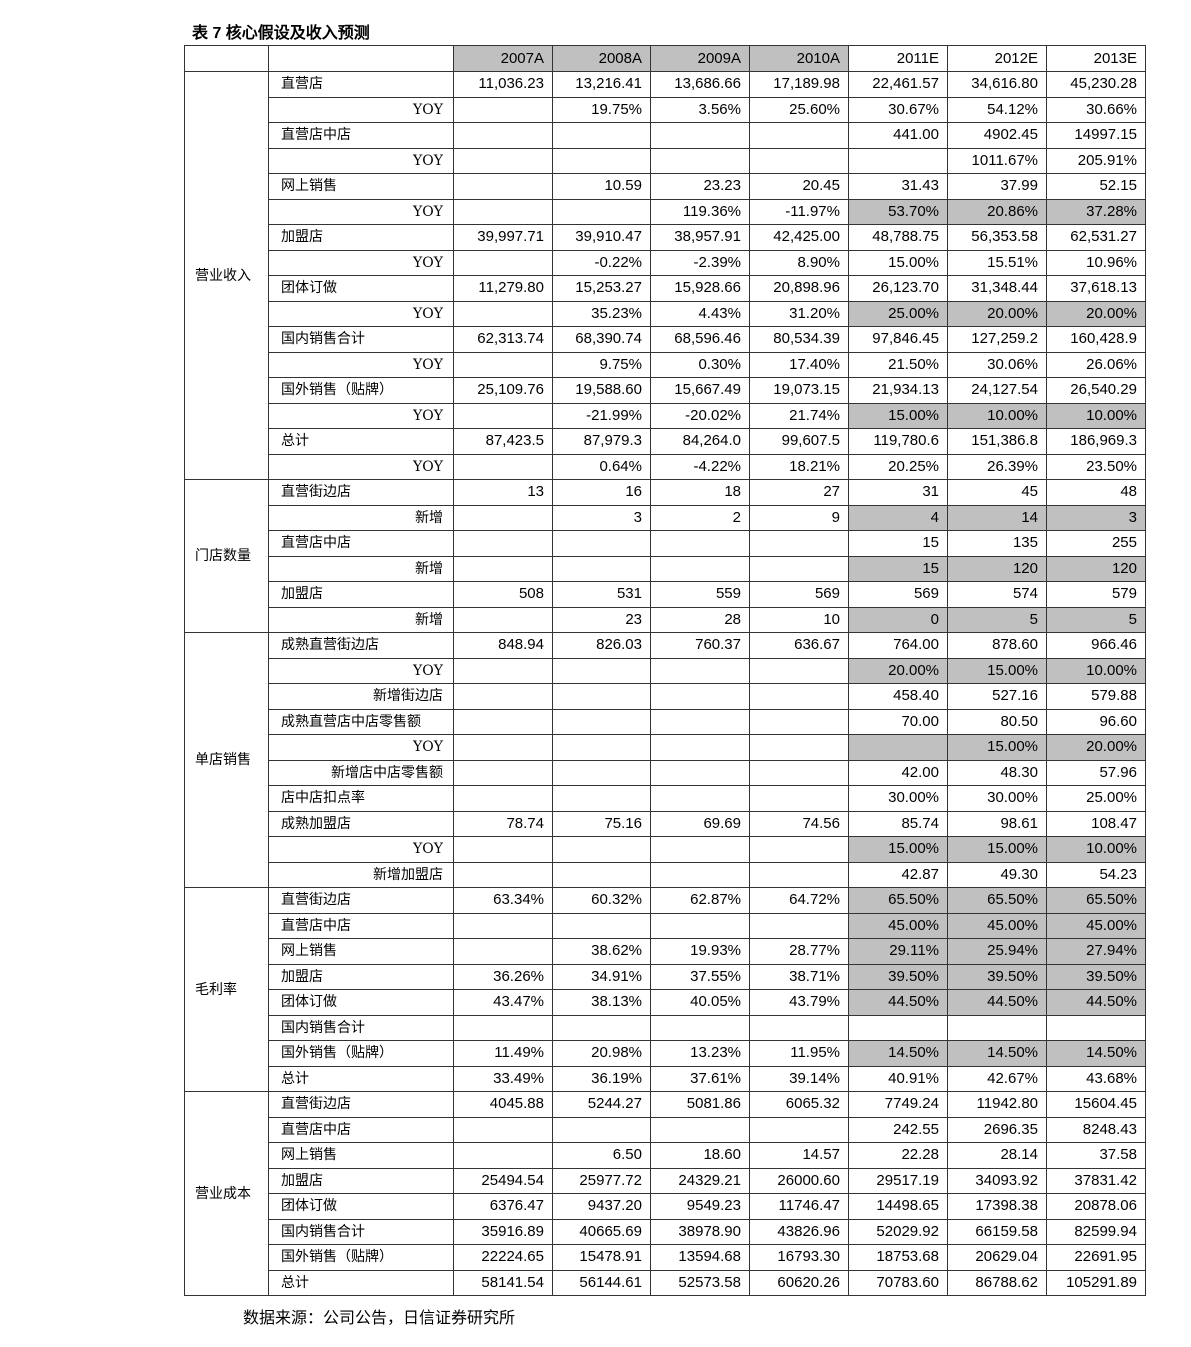 Image resolution: width=1191 pixels, height=1347 pixels. What do you see at coordinates (997, 976) in the screenshot?
I see `cell-2012E: 39.50%` at bounding box center [997, 976].